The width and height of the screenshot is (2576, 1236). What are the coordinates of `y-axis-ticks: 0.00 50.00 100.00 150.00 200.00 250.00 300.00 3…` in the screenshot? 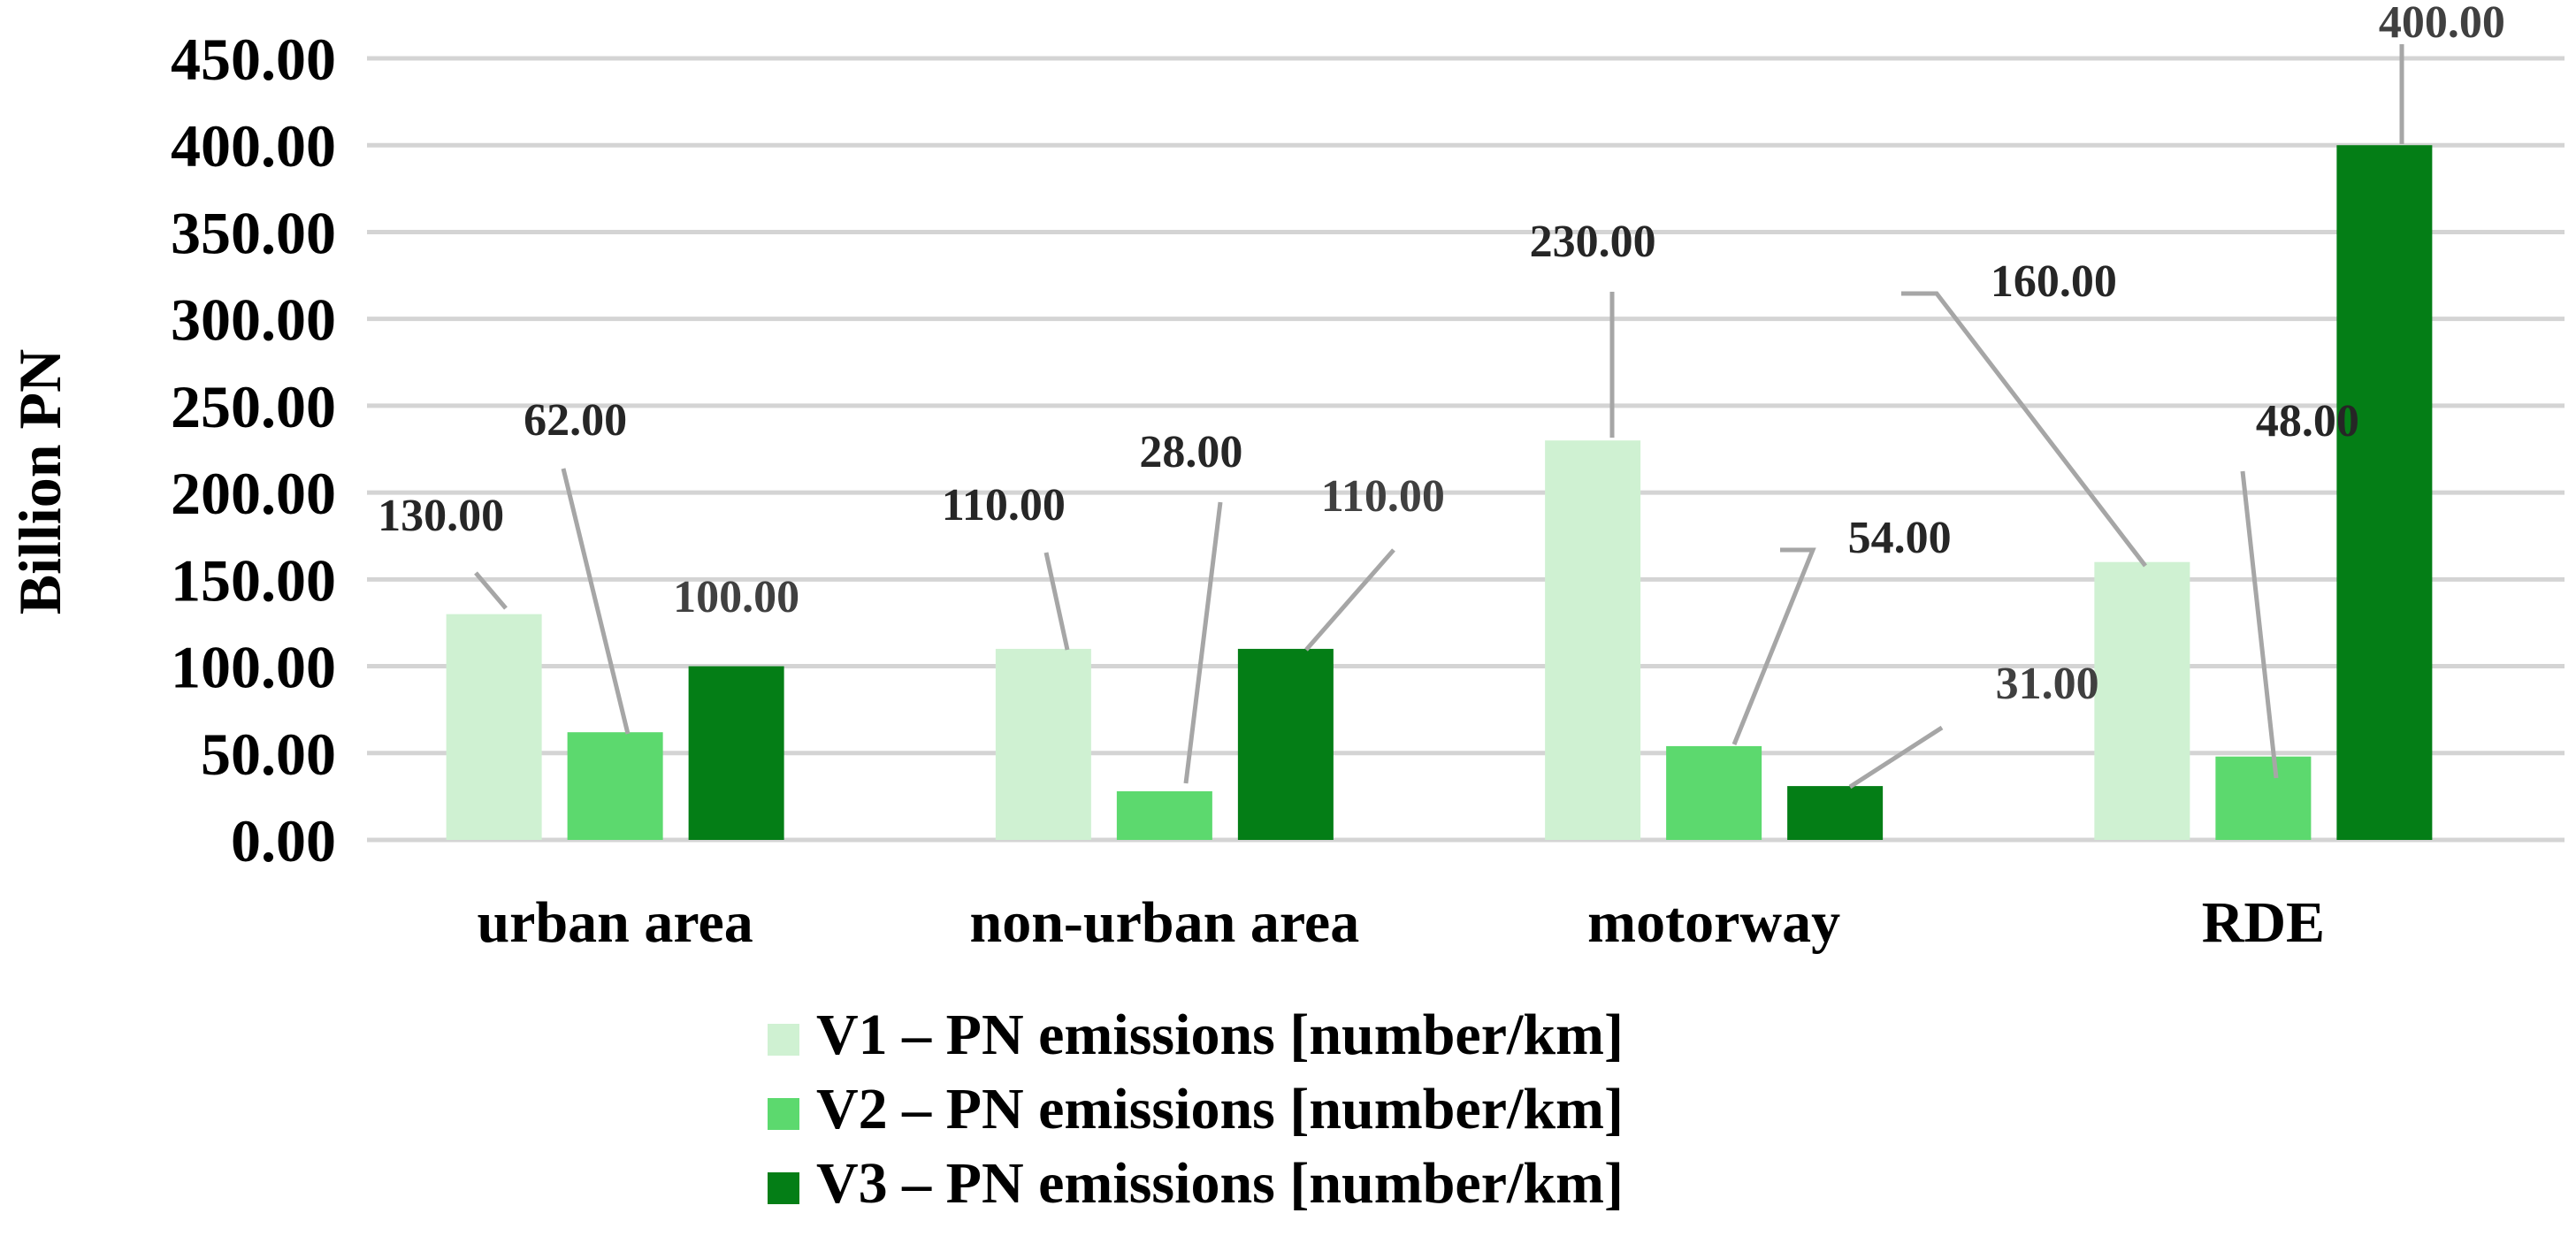 It's located at (253, 450).